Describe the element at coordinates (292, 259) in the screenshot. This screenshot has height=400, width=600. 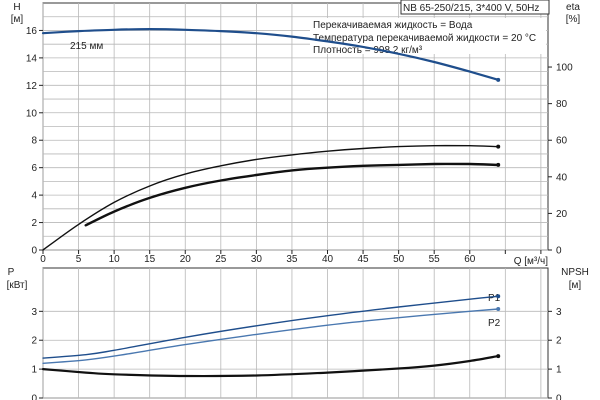
I see `x-tick-label: 35` at that location.